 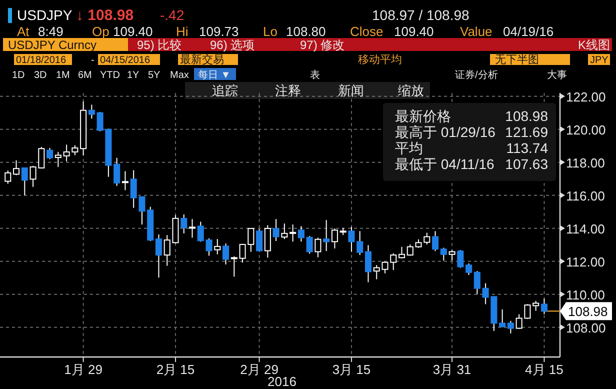 What do you see at coordinates (175, 369) in the screenshot?
I see `x-tick-label: 2月 15` at bounding box center [175, 369].